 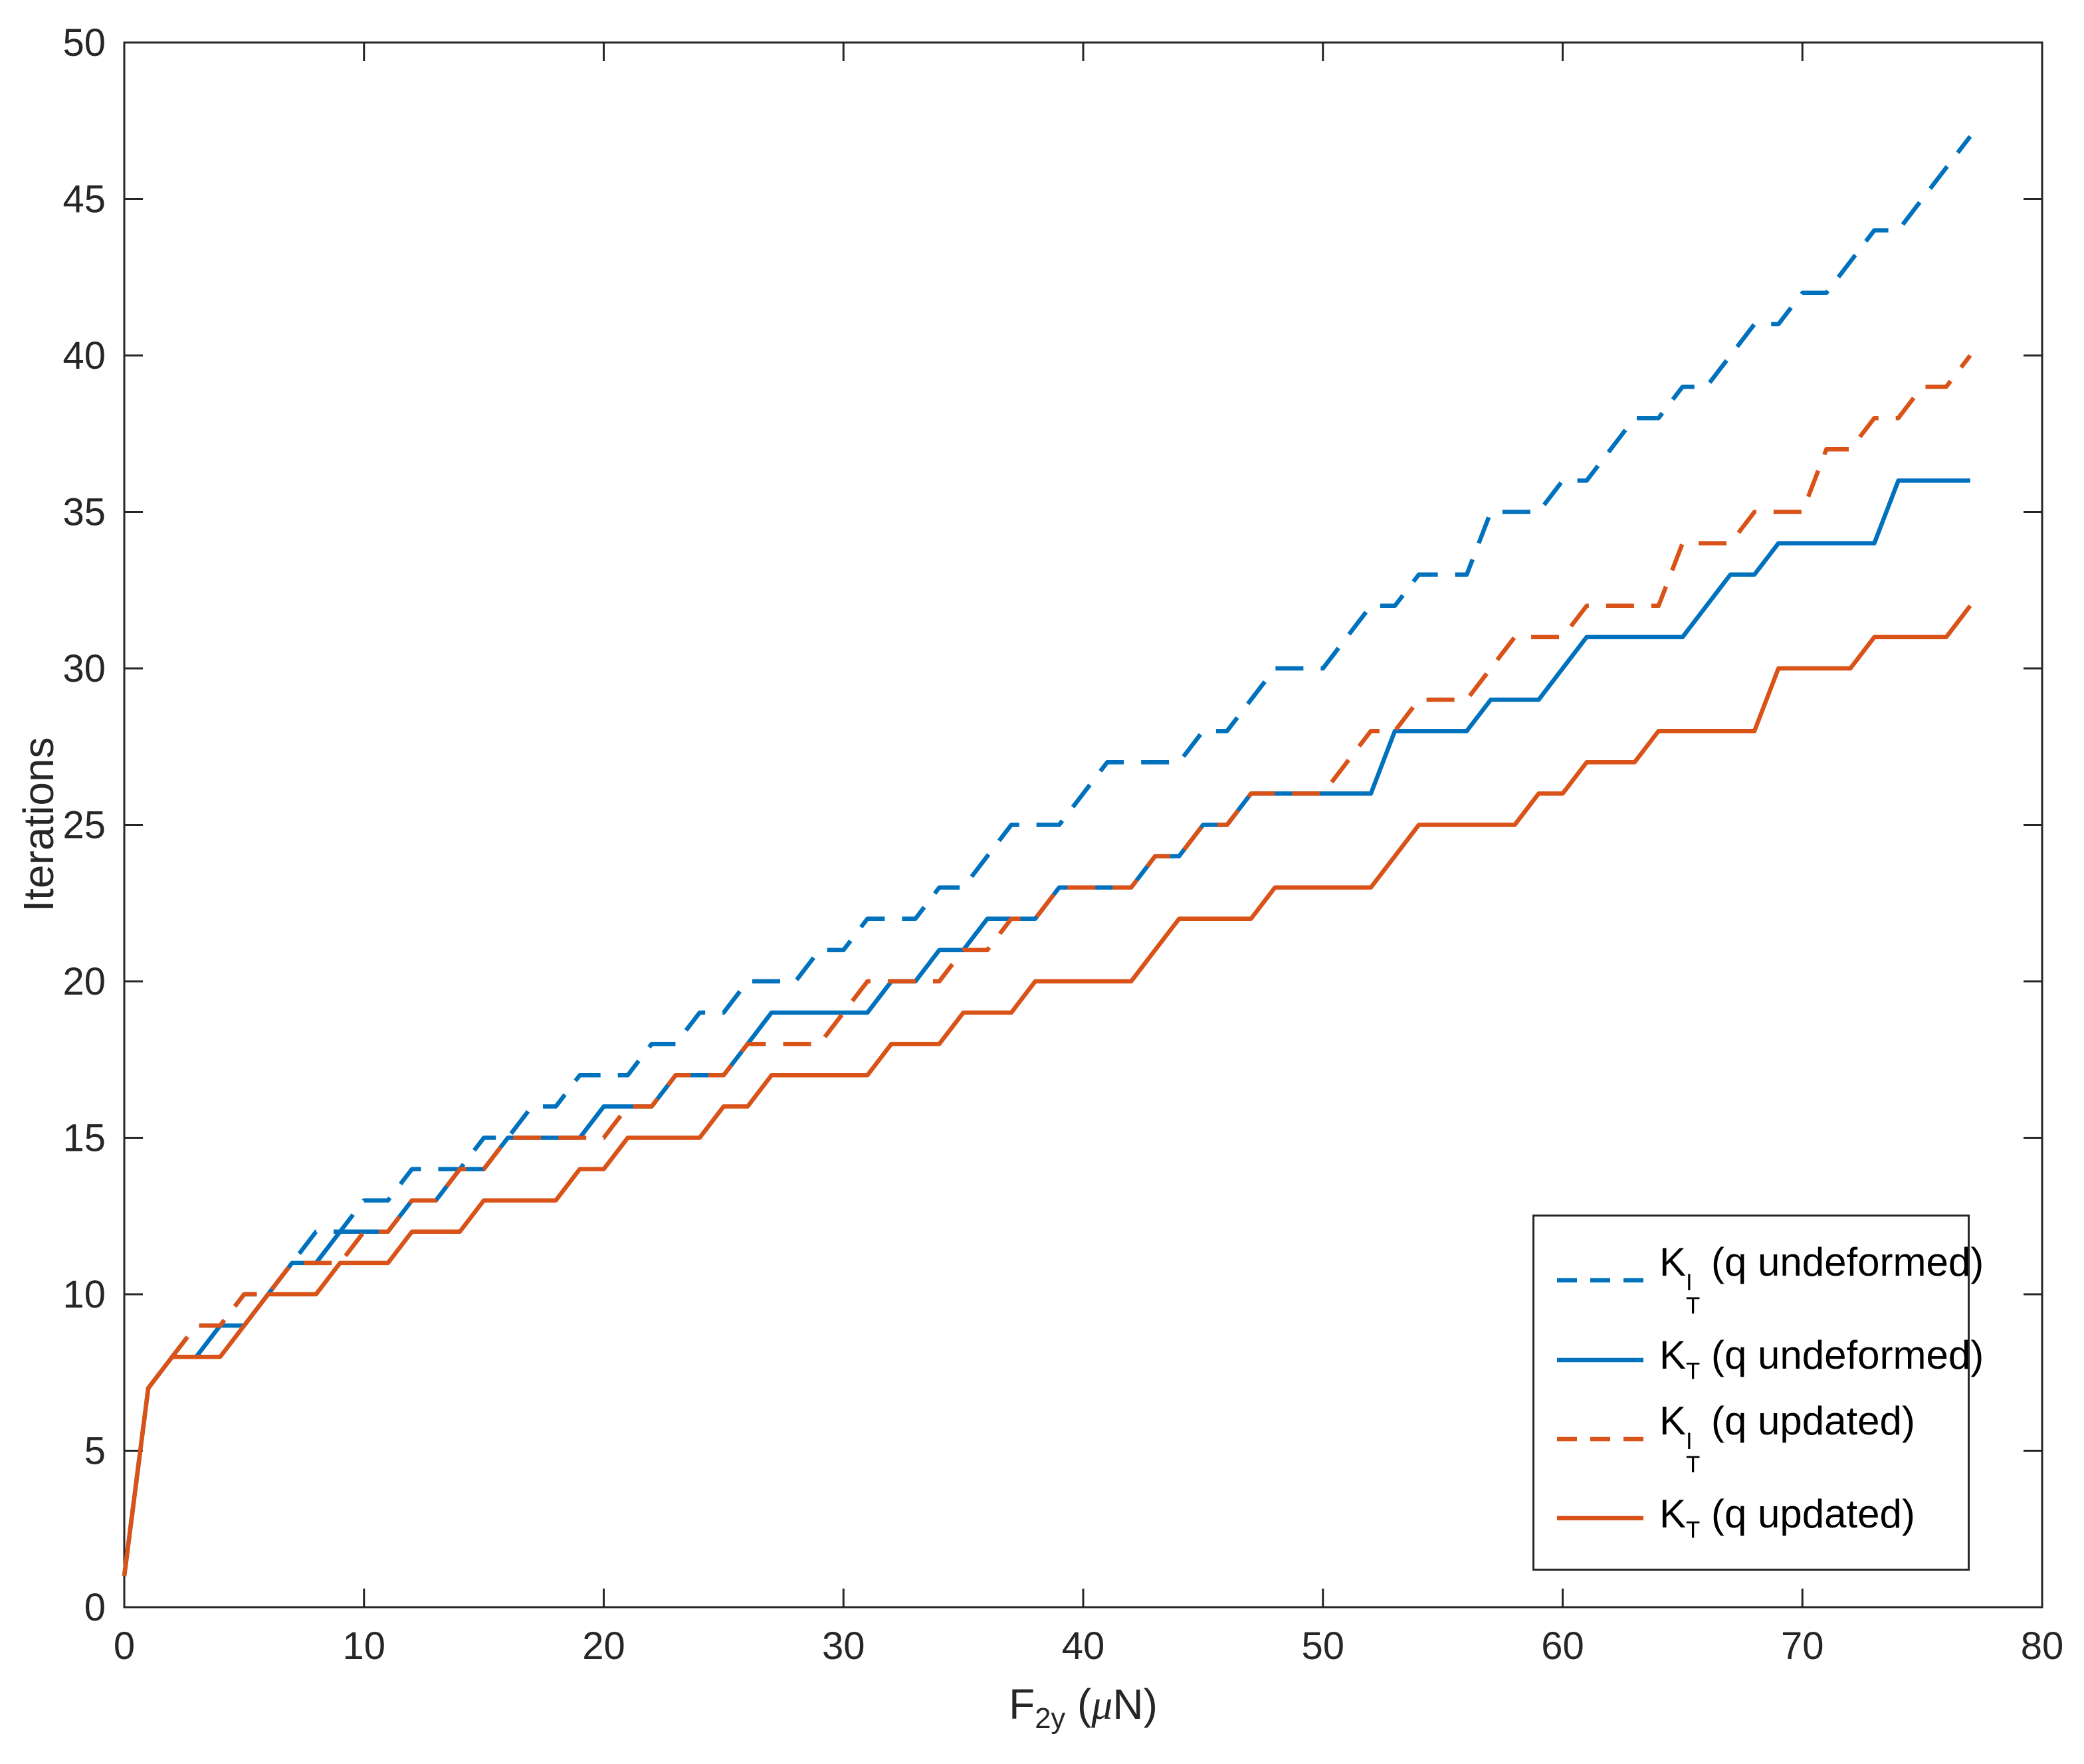 What do you see at coordinates (38, 824) in the screenshot?
I see `y-axis-label: Iterations` at bounding box center [38, 824].